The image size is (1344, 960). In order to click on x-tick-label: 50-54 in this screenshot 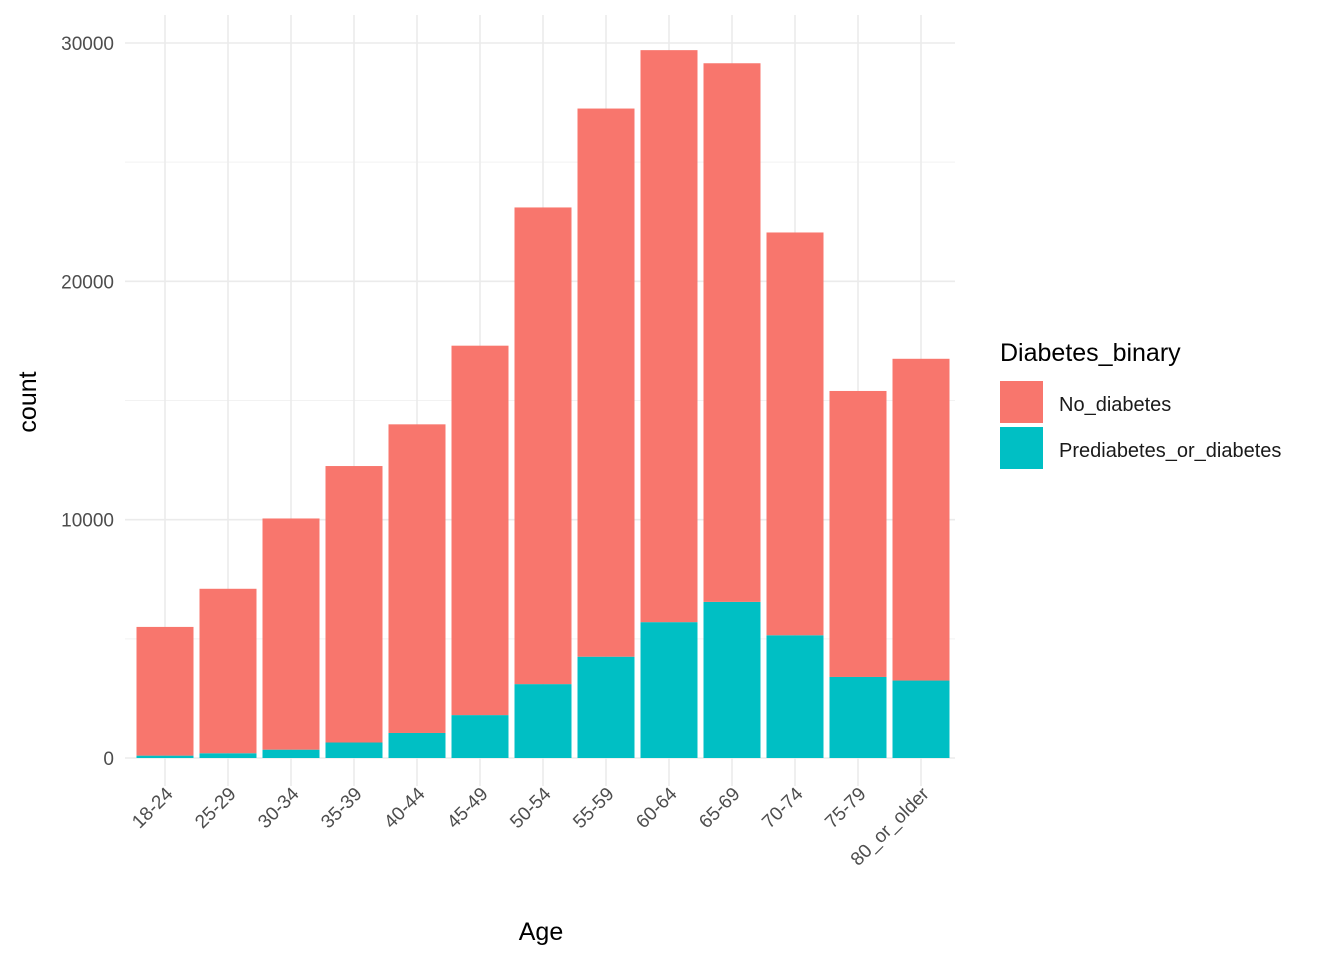, I will do `click(531, 808)`.